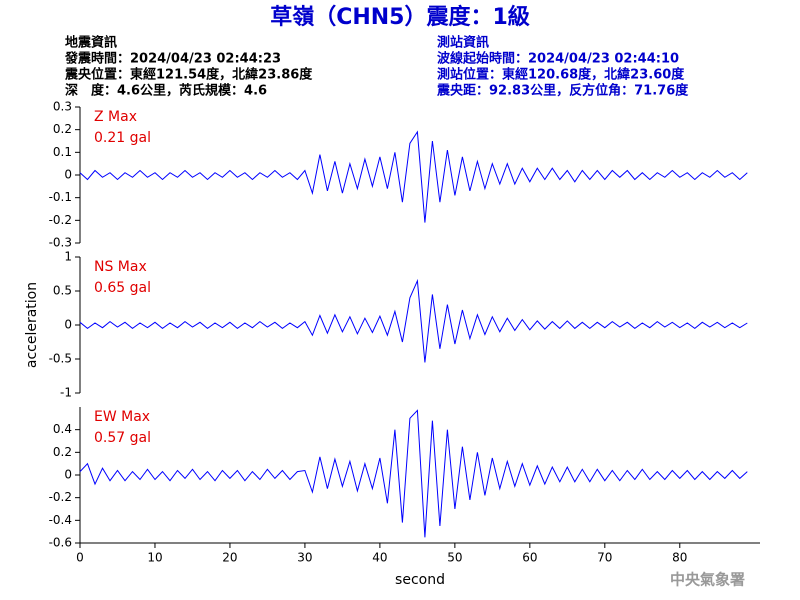 Image resolution: width=800 pixels, height=600 pixels. Describe the element at coordinates (229, 558) in the screenshot. I see `x-tick-label: 20` at that location.